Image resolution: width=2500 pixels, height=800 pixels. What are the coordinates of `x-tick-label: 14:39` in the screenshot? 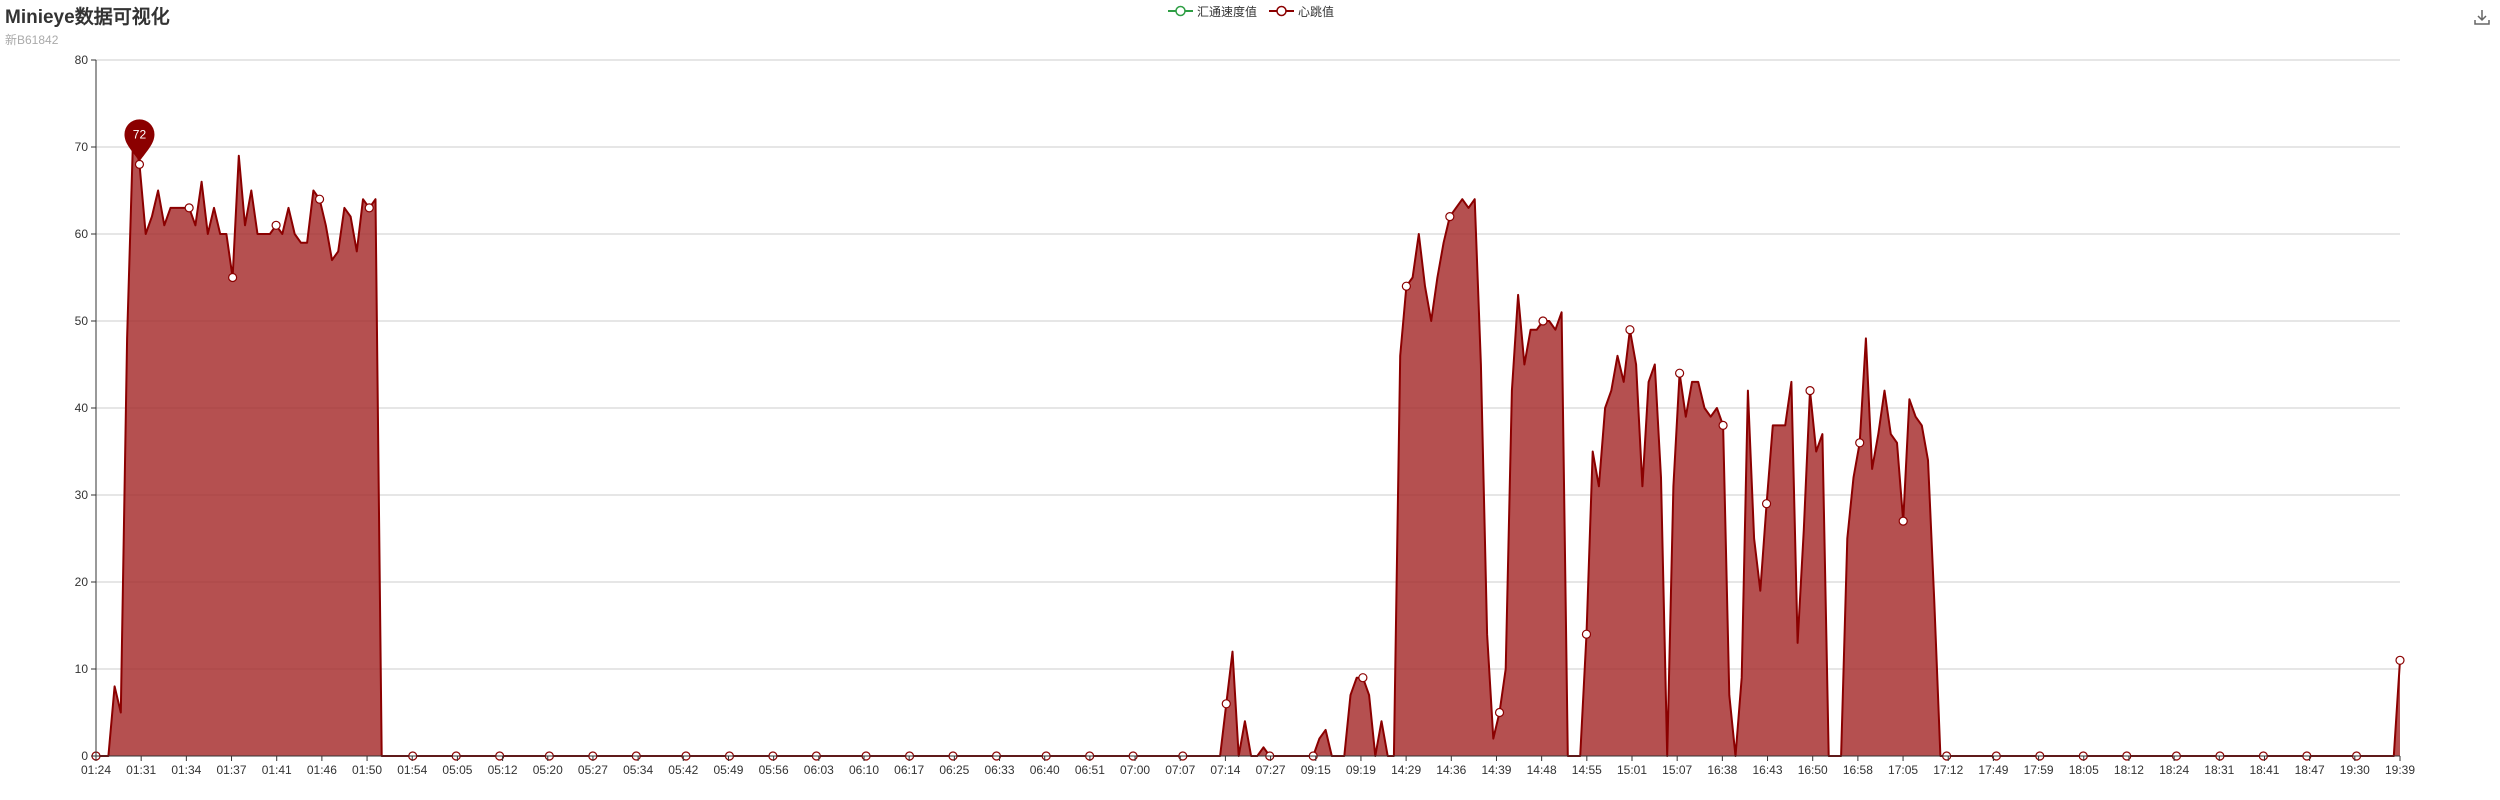 It's located at (1496, 770).